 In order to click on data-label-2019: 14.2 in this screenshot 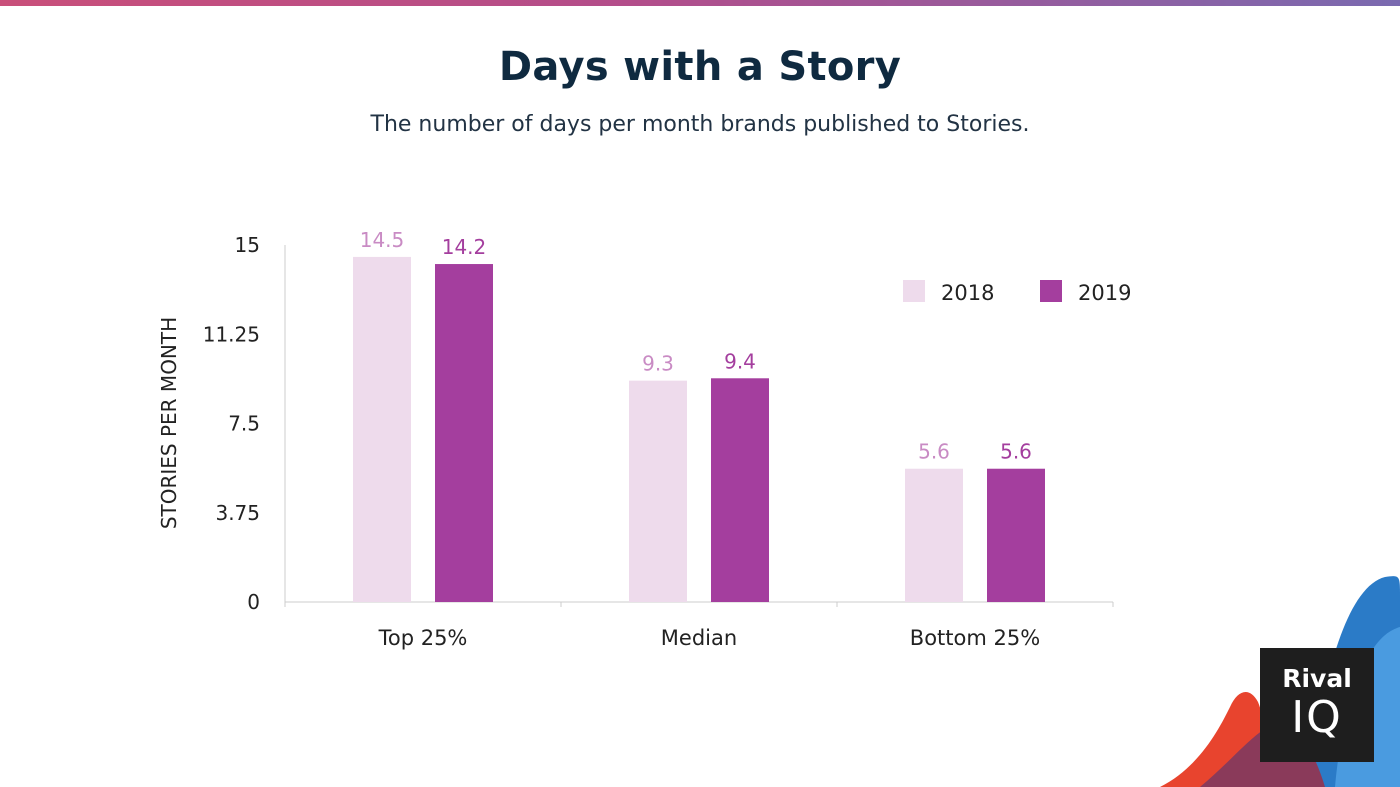, I will do `click(464, 247)`.